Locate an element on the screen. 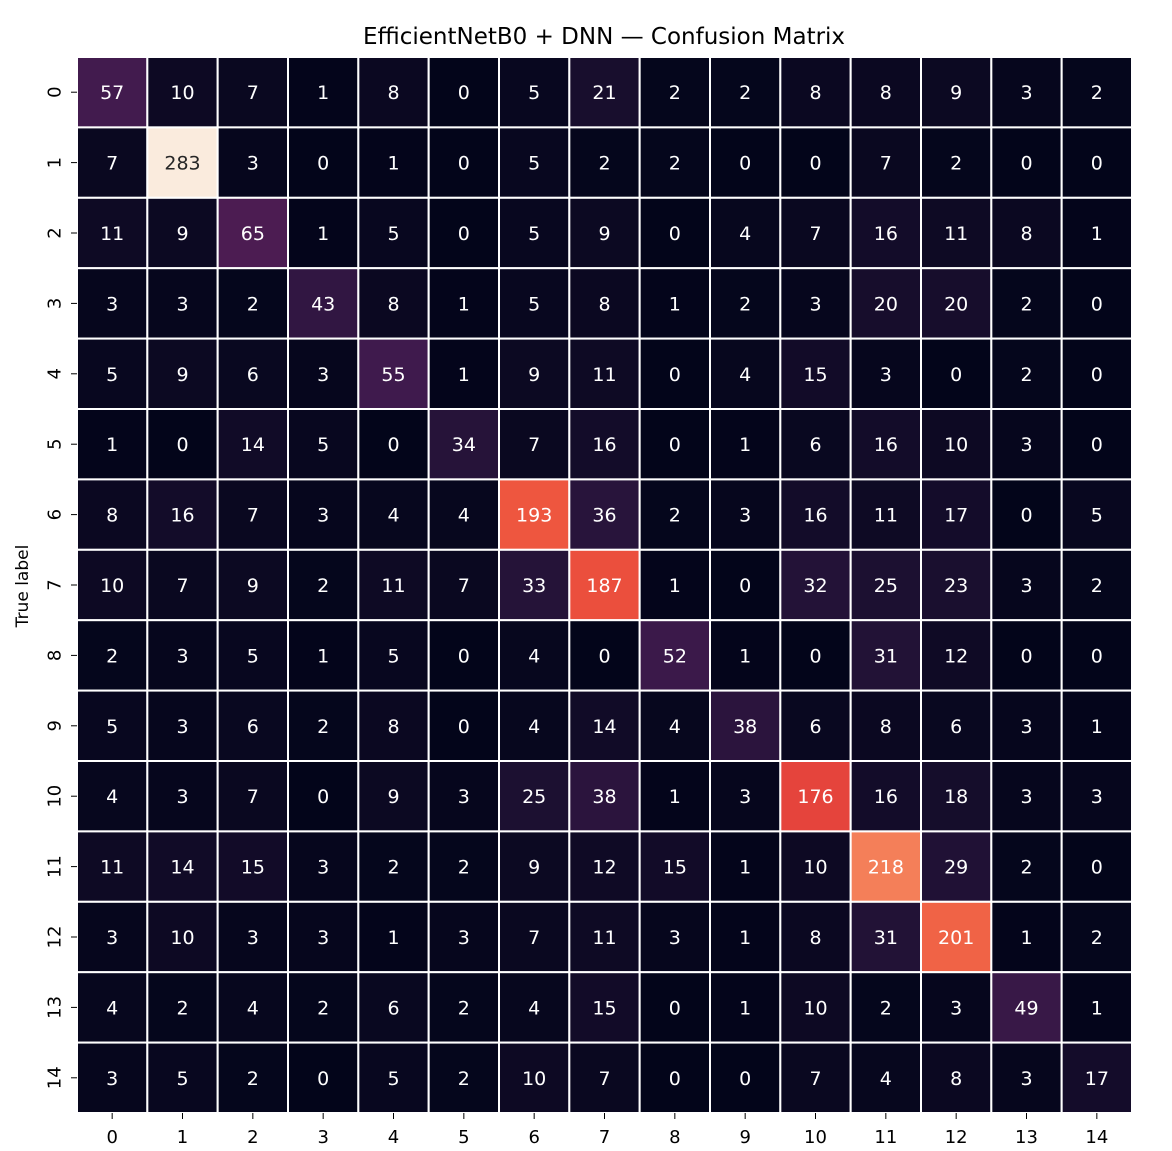  cell-value-label: 14 is located at coordinates (604, 727).